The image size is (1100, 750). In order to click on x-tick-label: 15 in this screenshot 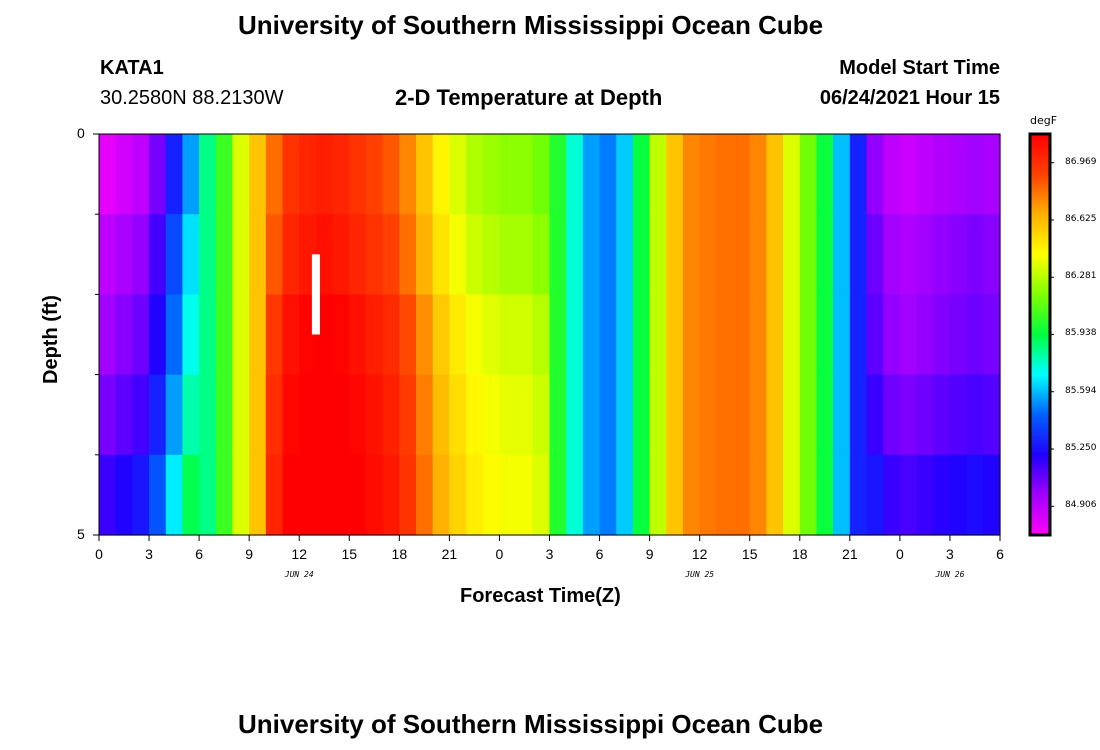, I will do `click(349, 554)`.